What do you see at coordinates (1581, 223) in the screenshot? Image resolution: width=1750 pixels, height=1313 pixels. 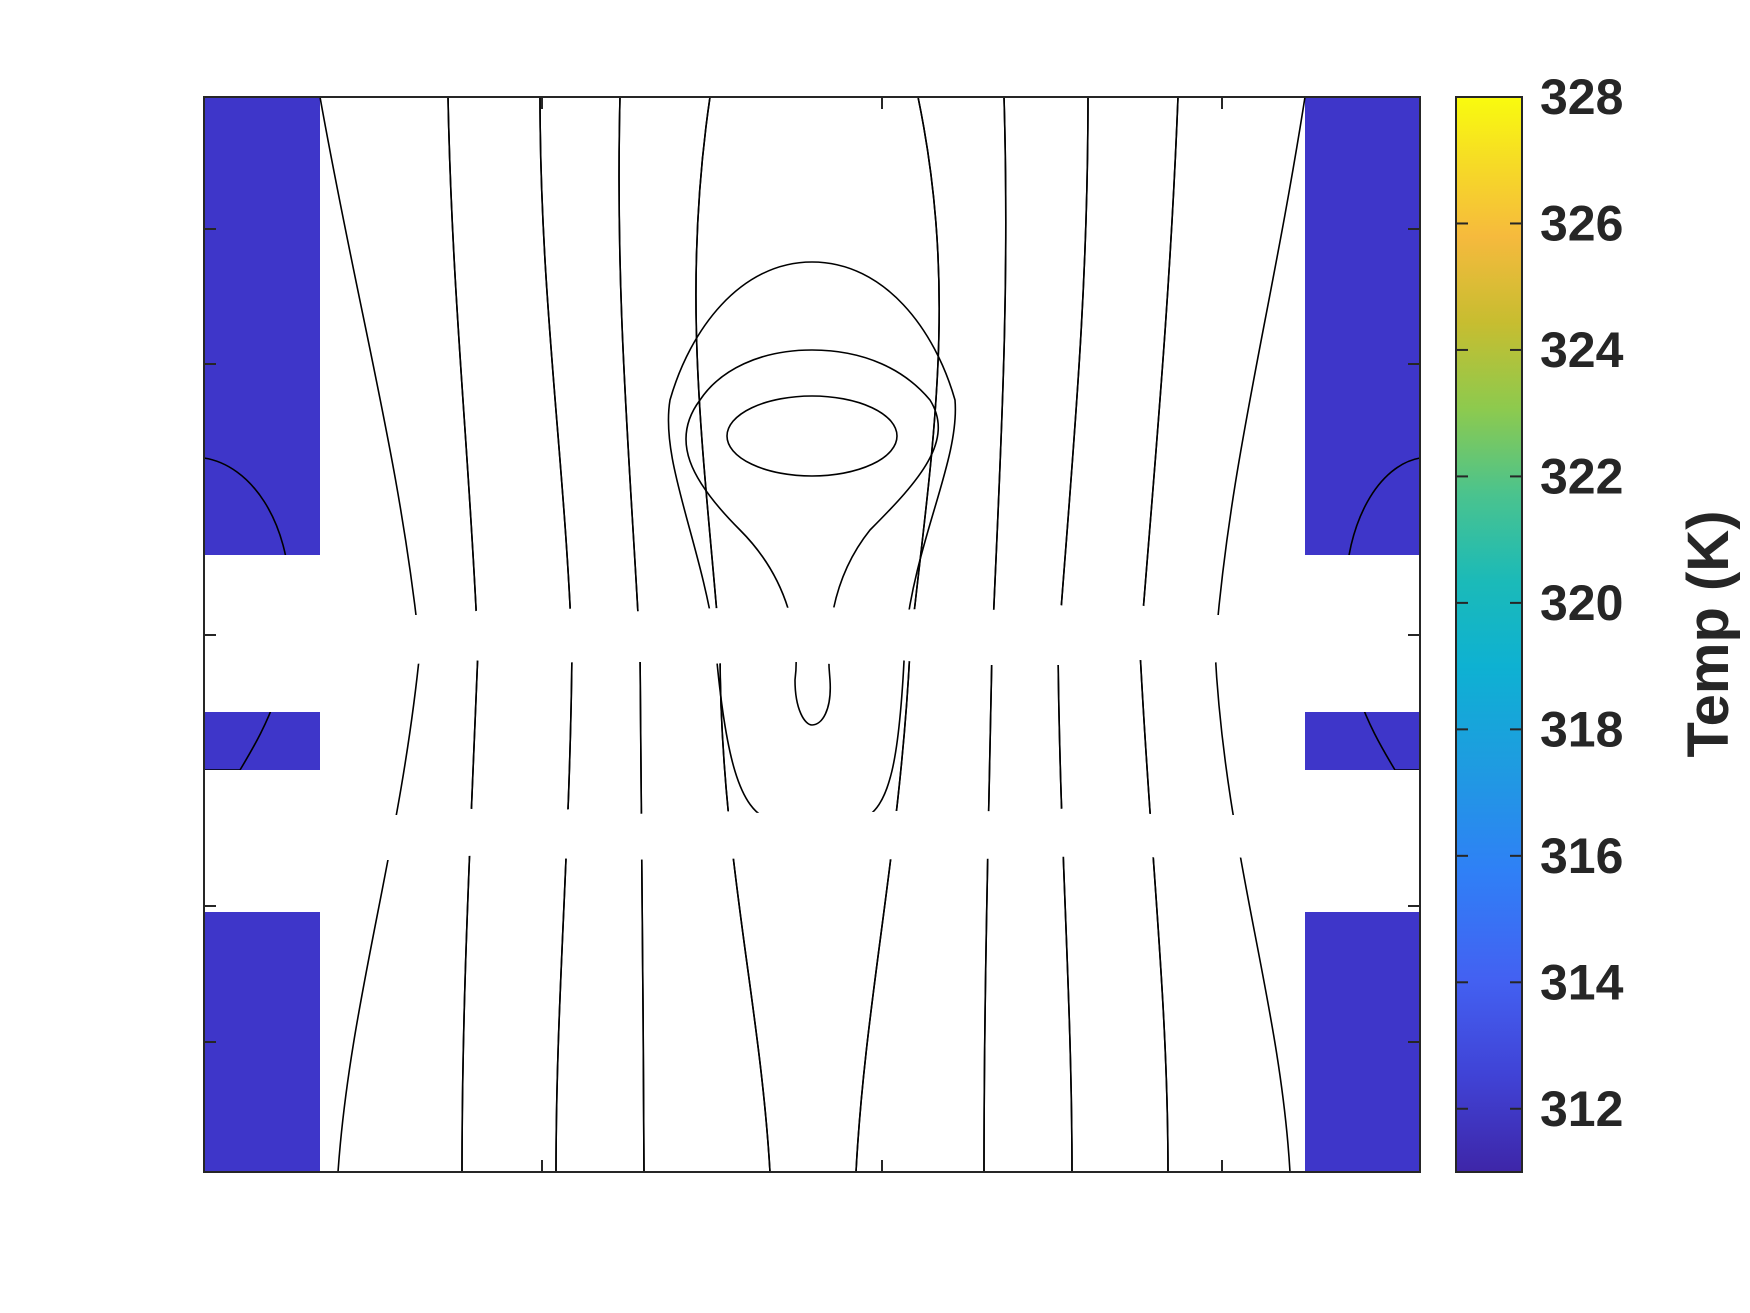 I see `colorbar-tick-label-326: 326` at bounding box center [1581, 223].